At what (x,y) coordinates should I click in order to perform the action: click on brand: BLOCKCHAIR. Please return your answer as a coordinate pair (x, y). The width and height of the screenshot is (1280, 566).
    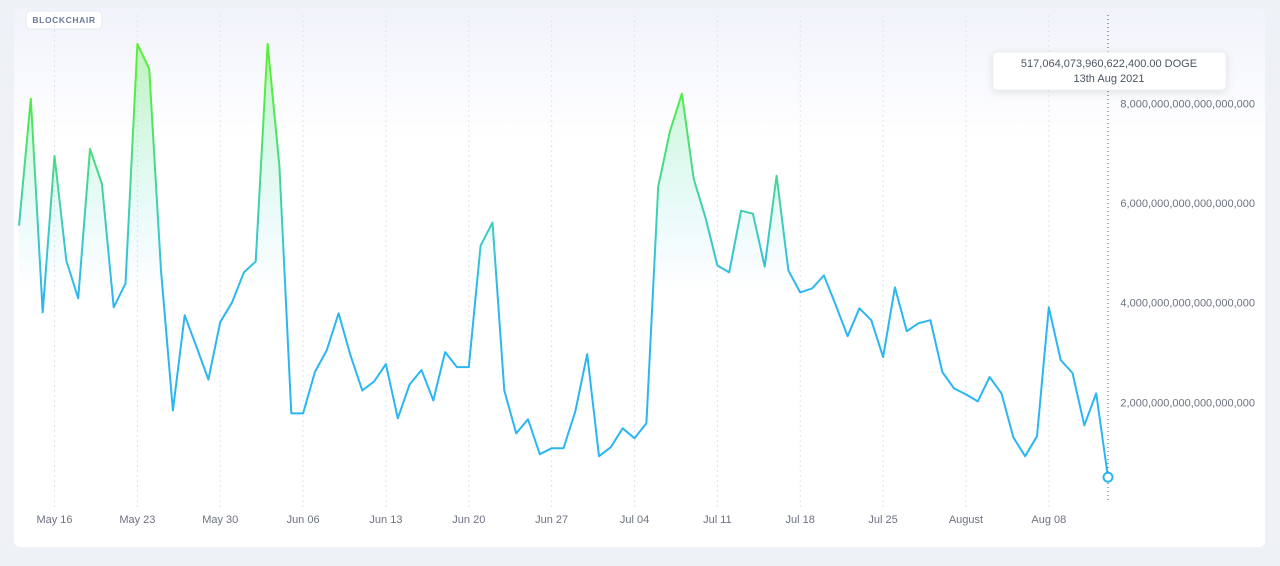
    Looking at the image, I should click on (63, 20).